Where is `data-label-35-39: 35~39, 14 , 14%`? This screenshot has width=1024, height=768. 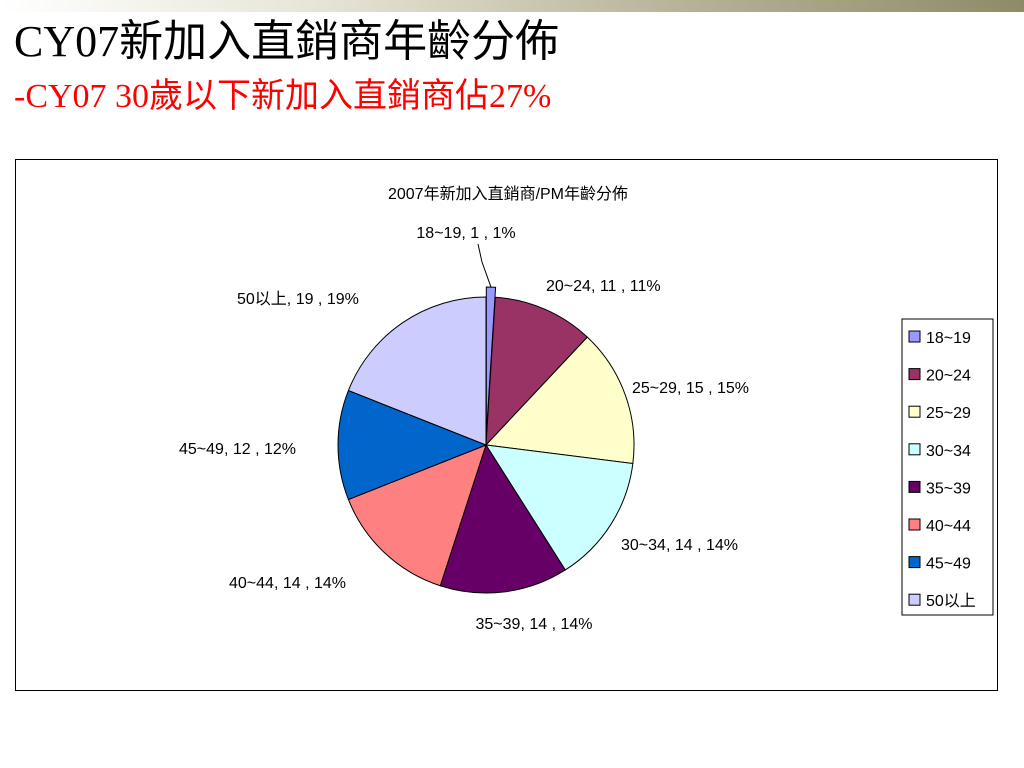
data-label-35-39: 35~39, 14 , 14% is located at coordinates (534, 624).